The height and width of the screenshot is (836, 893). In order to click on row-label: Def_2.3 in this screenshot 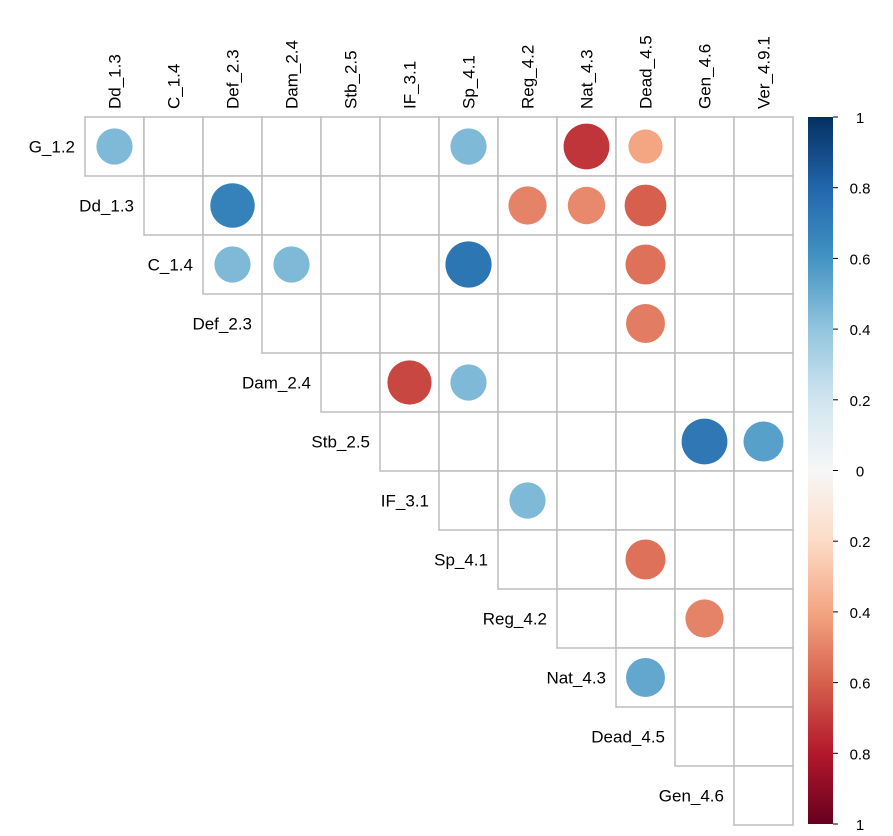, I will do `click(222, 324)`.